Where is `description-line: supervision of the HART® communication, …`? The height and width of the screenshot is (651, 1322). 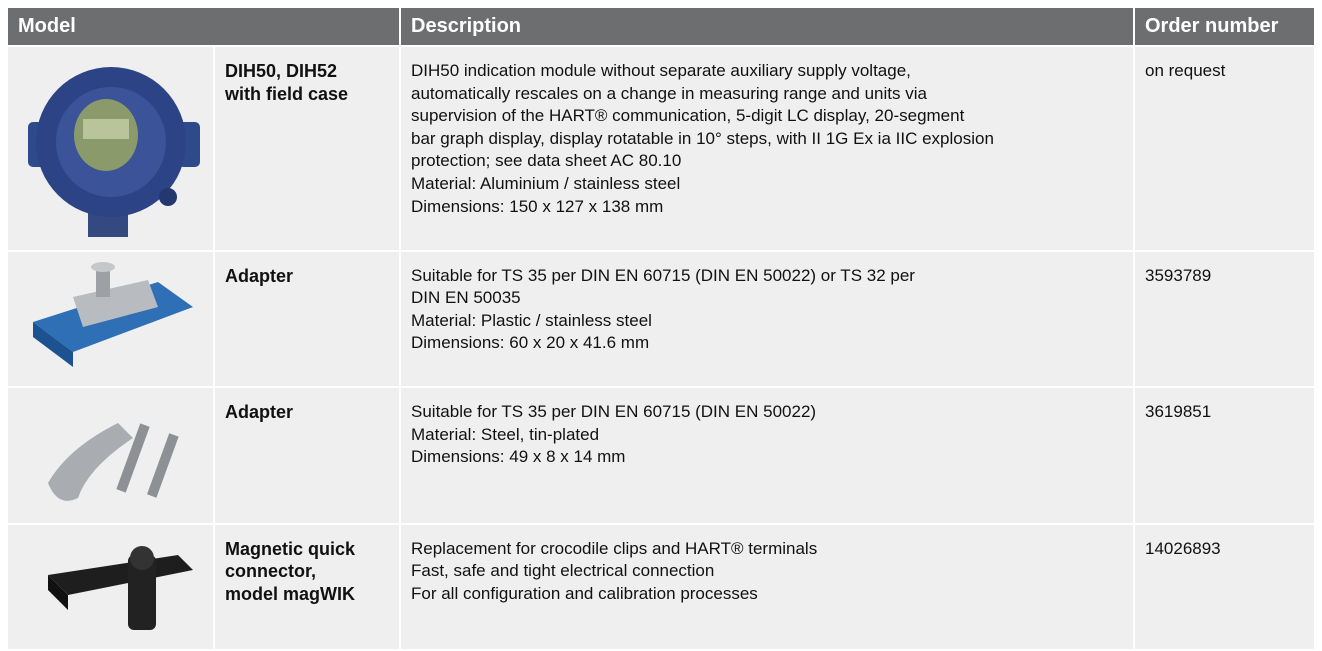 description-line: supervision of the HART® communication, … is located at coordinates (688, 116).